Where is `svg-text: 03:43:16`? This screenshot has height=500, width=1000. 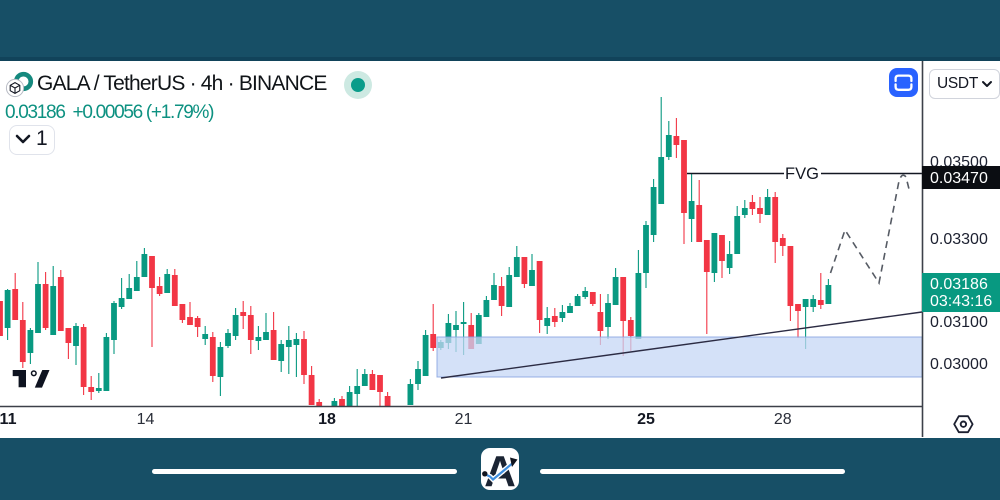
svg-text: 03:43:16 is located at coordinates (961, 301).